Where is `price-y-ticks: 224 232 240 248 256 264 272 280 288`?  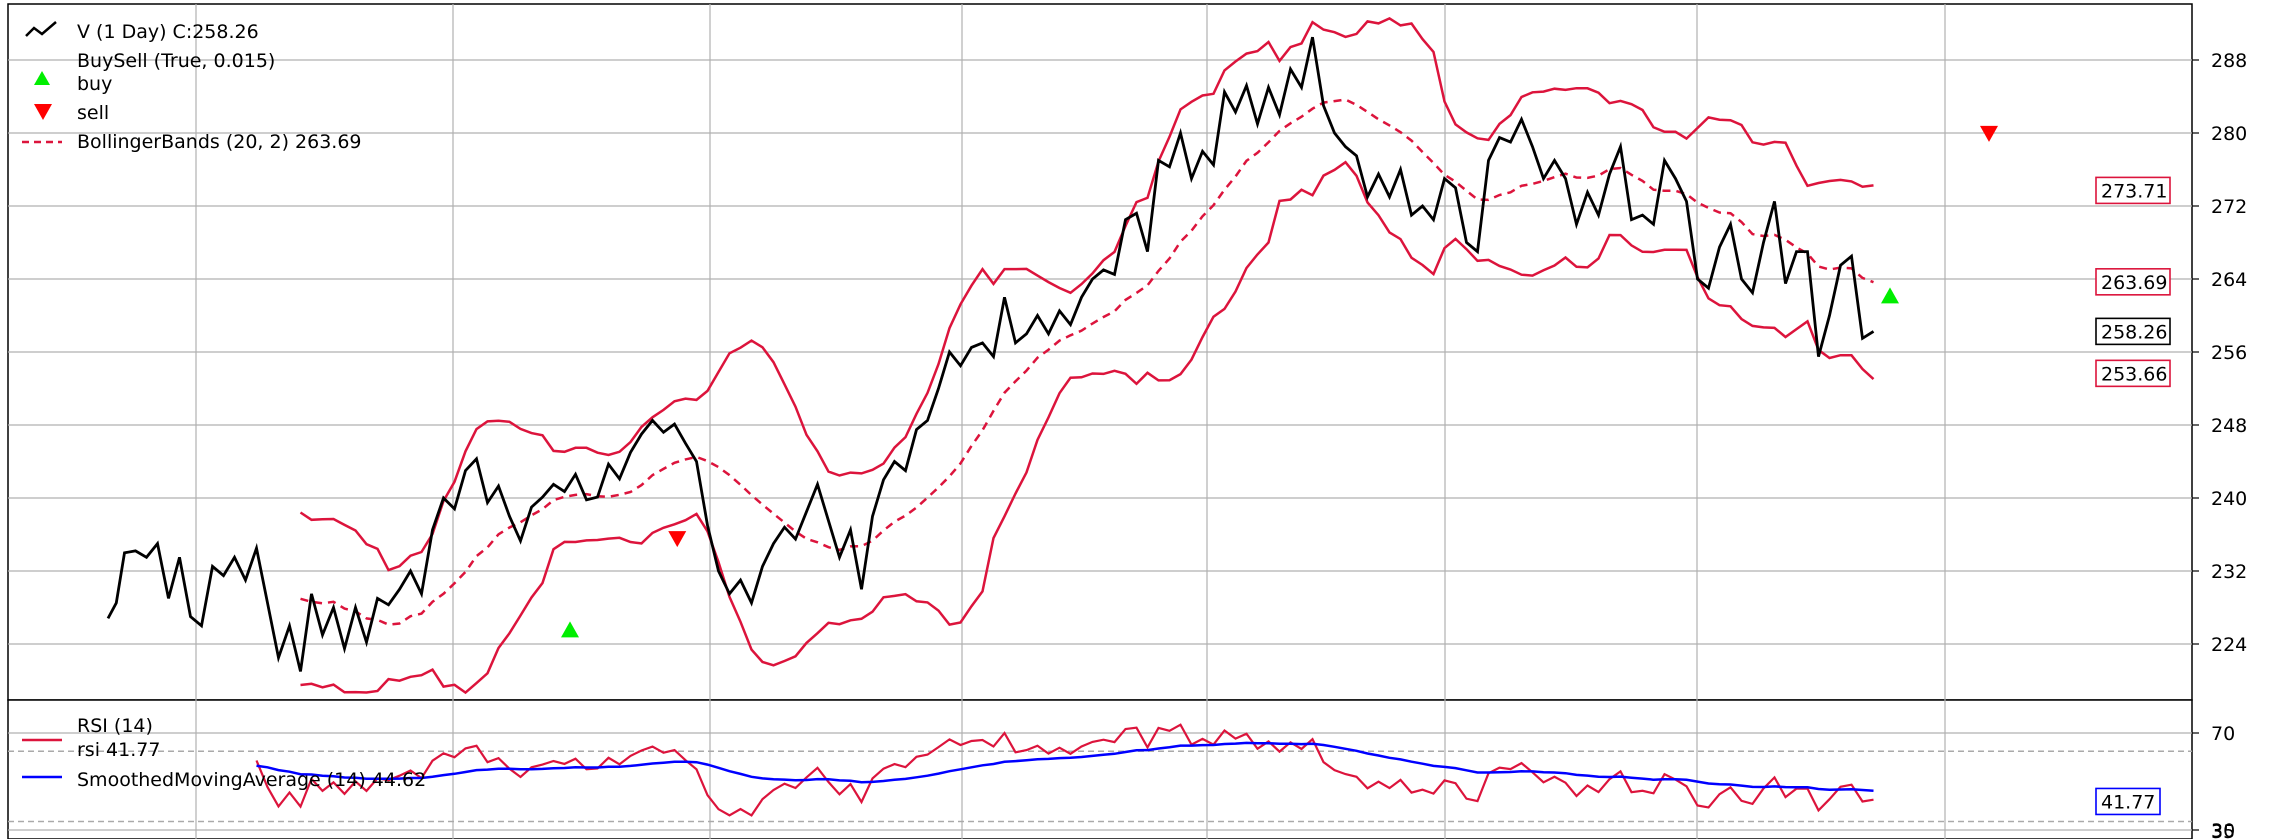
price-y-ticks: 224 232 240 248 256 264 272 280 288 is located at coordinates (2219, 353).